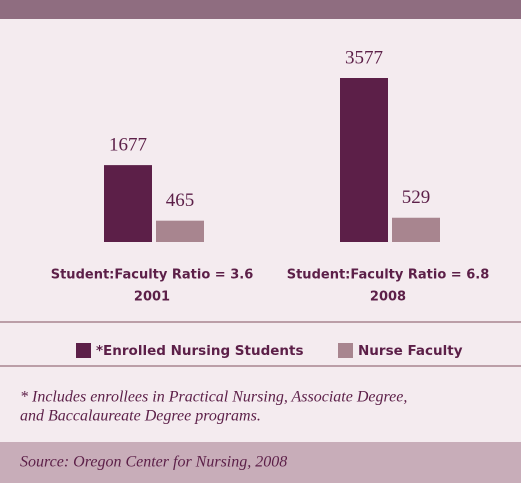 The image size is (521, 483). Describe the element at coordinates (180, 200) in the screenshot. I see `value-label: 465` at that location.